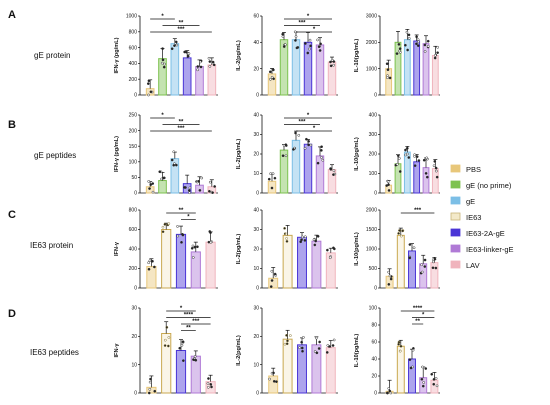  What do you see at coordinates (455, 264) in the screenshot?
I see `legend-swatch-lav` at bounding box center [455, 264].